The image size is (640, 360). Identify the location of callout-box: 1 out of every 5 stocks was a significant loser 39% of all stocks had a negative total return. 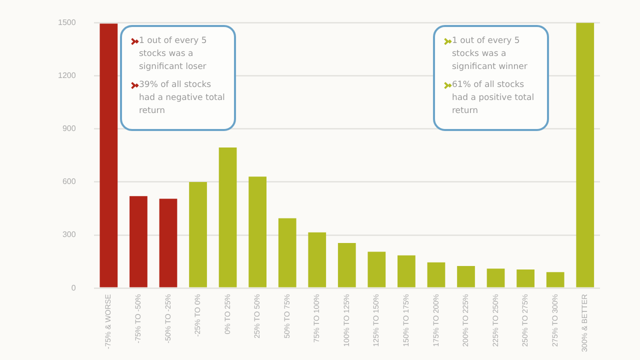
(178, 78).